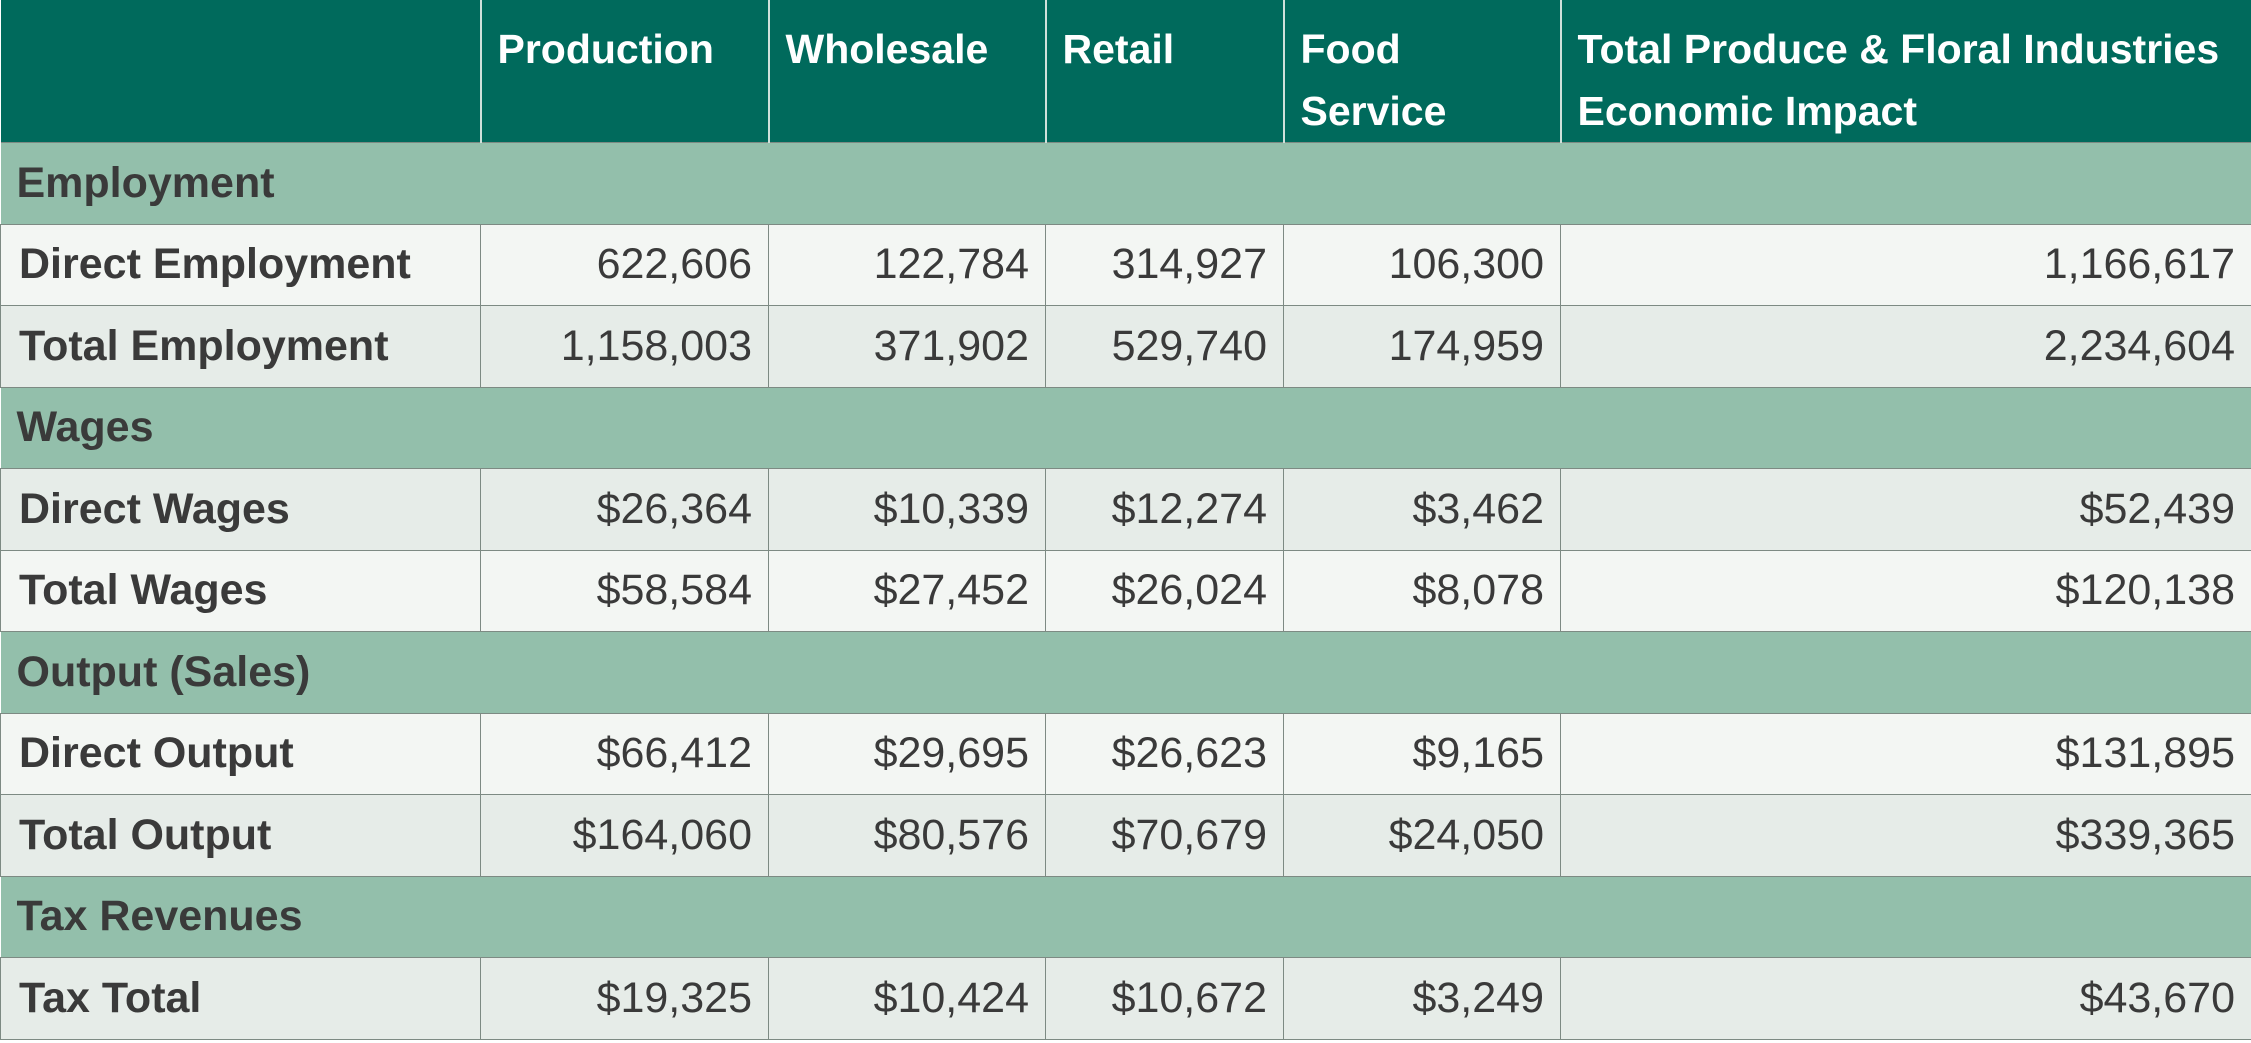 The image size is (2251, 1043). Describe the element at coordinates (240, 509) in the screenshot. I see `row-label: Direct Wages` at that location.